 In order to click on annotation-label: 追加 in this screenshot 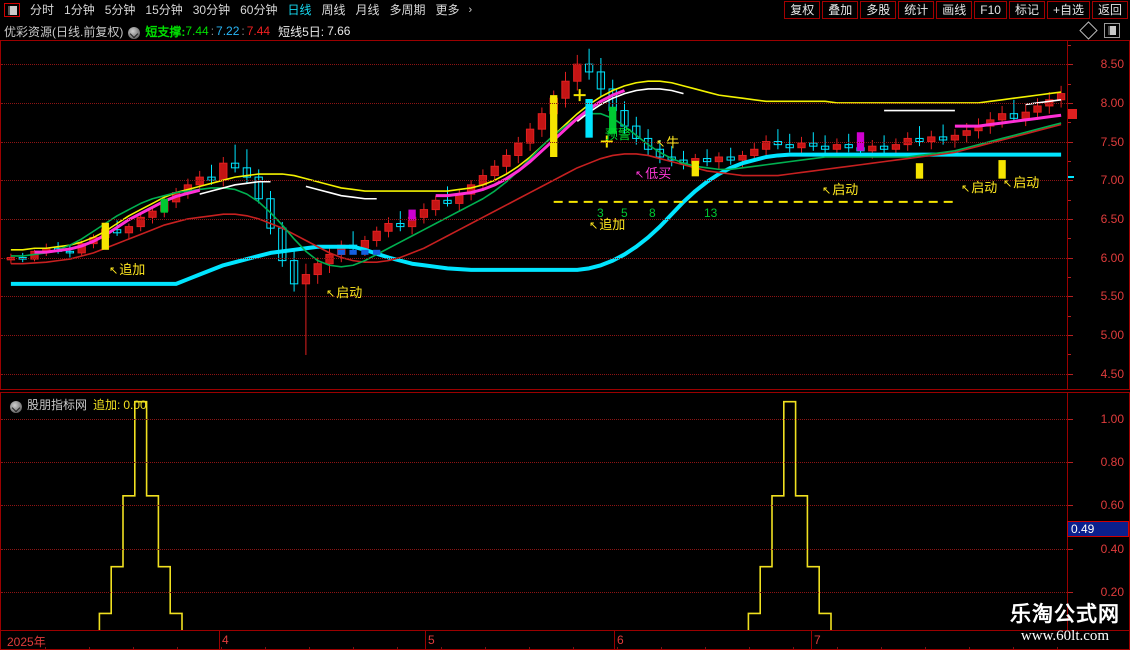, I will do `click(612, 224)`.